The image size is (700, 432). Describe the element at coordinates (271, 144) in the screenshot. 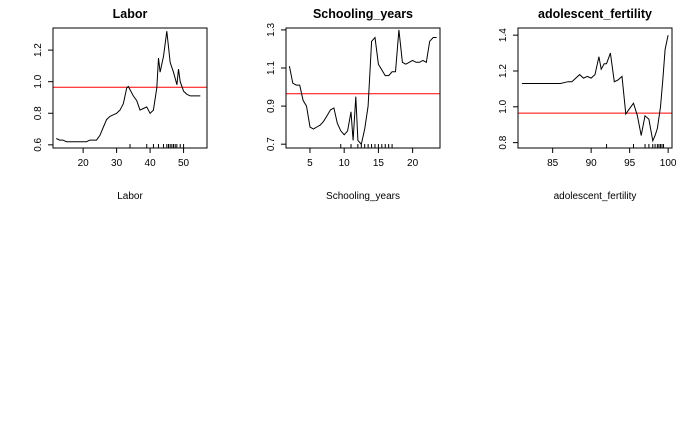

I see `y-tick-label: 0.7` at that location.